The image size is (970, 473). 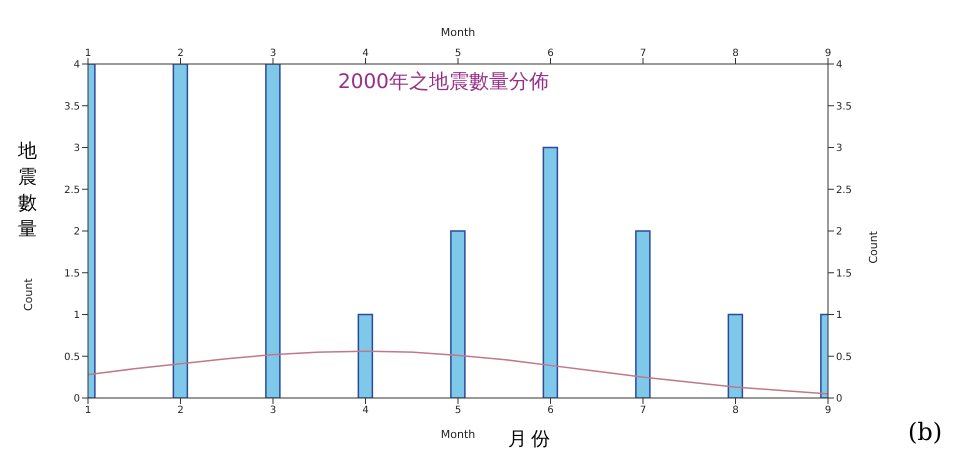 What do you see at coordinates (735, 410) in the screenshot?
I see `x2-tick-label: 8` at bounding box center [735, 410].